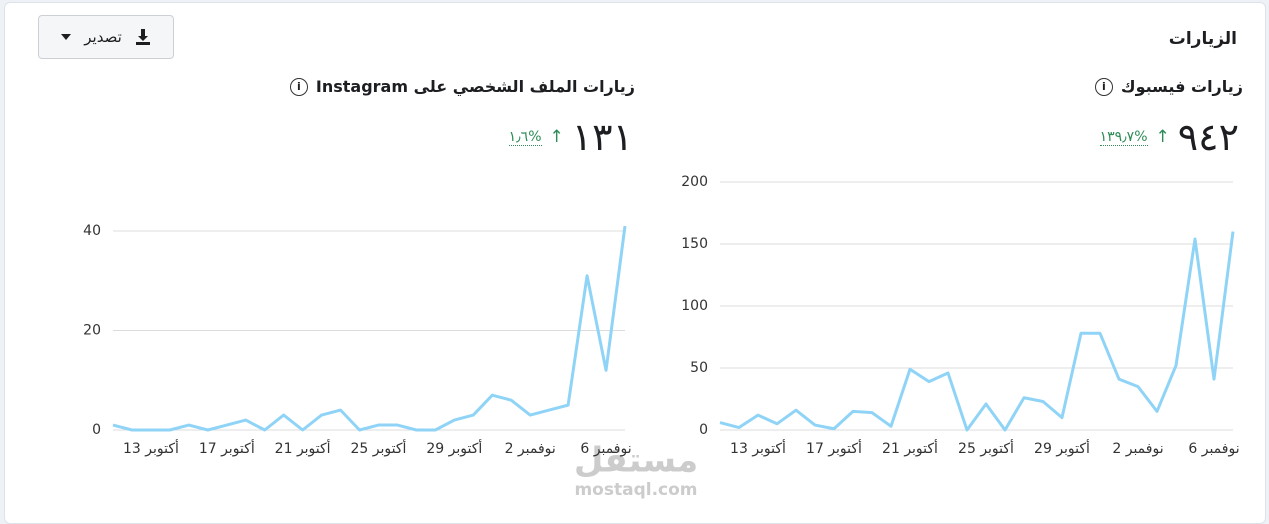 This screenshot has height=524, width=1269. I want to click on watermark: مستقل, so click(636, 461).